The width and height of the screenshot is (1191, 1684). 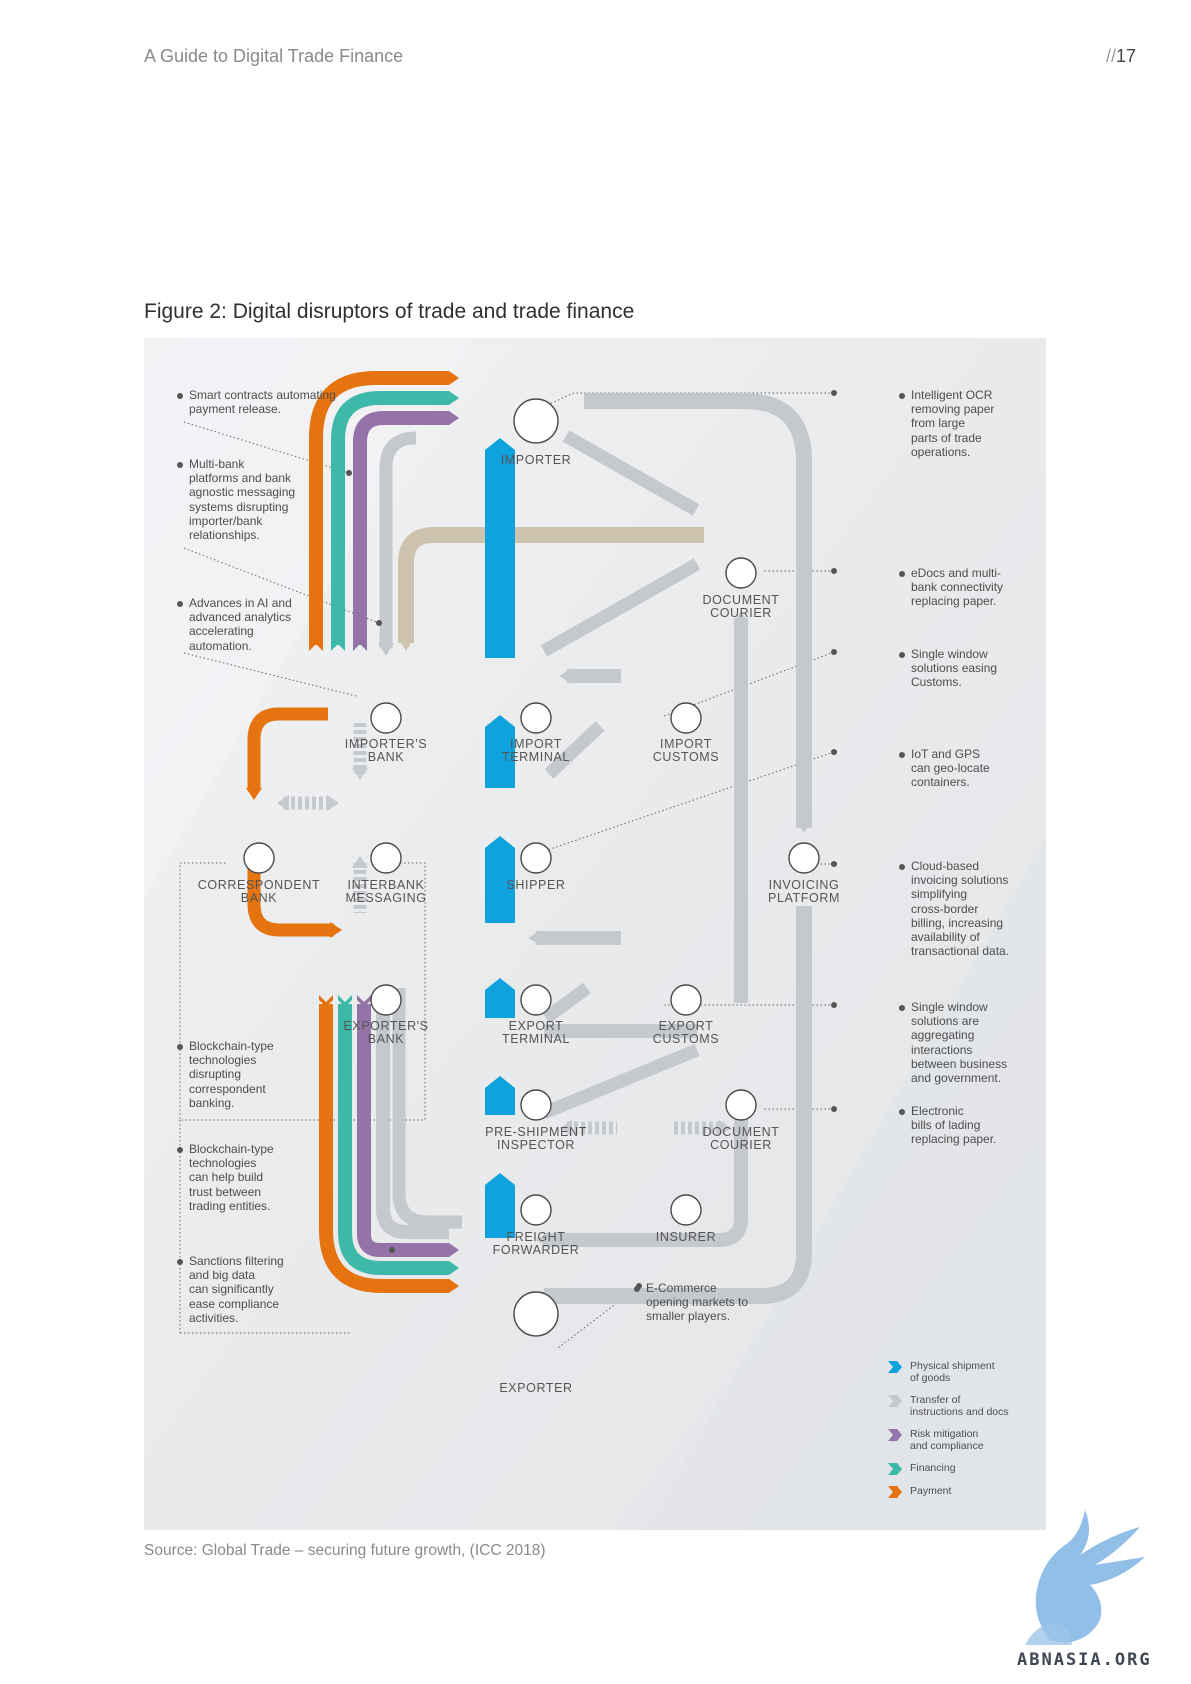 I want to click on label-interbank-messaging: INTERBANK MESSAGING, so click(x=386, y=891).